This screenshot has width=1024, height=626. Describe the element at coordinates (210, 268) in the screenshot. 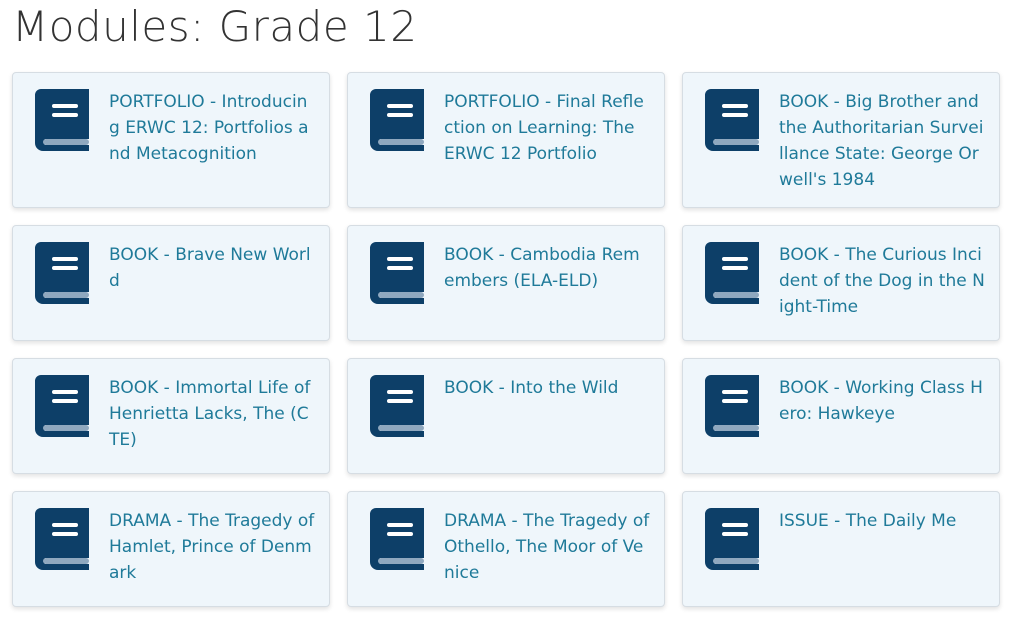

I see `module-title: BOOK - Brave New World` at that location.